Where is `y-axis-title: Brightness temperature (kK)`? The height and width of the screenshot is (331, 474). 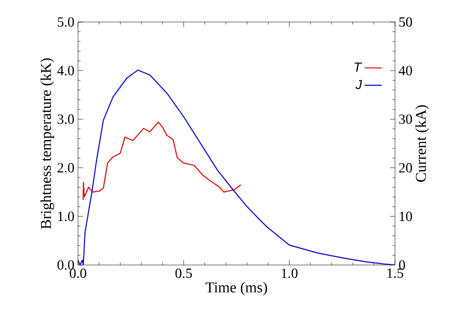 y-axis-title: Brightness temperature (kK) is located at coordinates (47, 143).